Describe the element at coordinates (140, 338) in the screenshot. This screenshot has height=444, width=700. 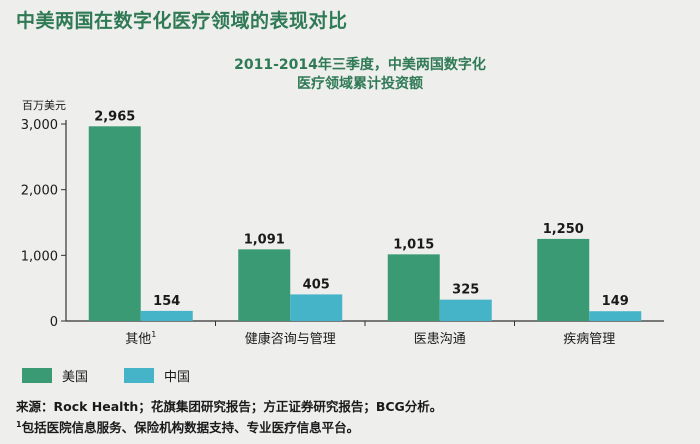
I see `x-category-label: 其他1` at that location.